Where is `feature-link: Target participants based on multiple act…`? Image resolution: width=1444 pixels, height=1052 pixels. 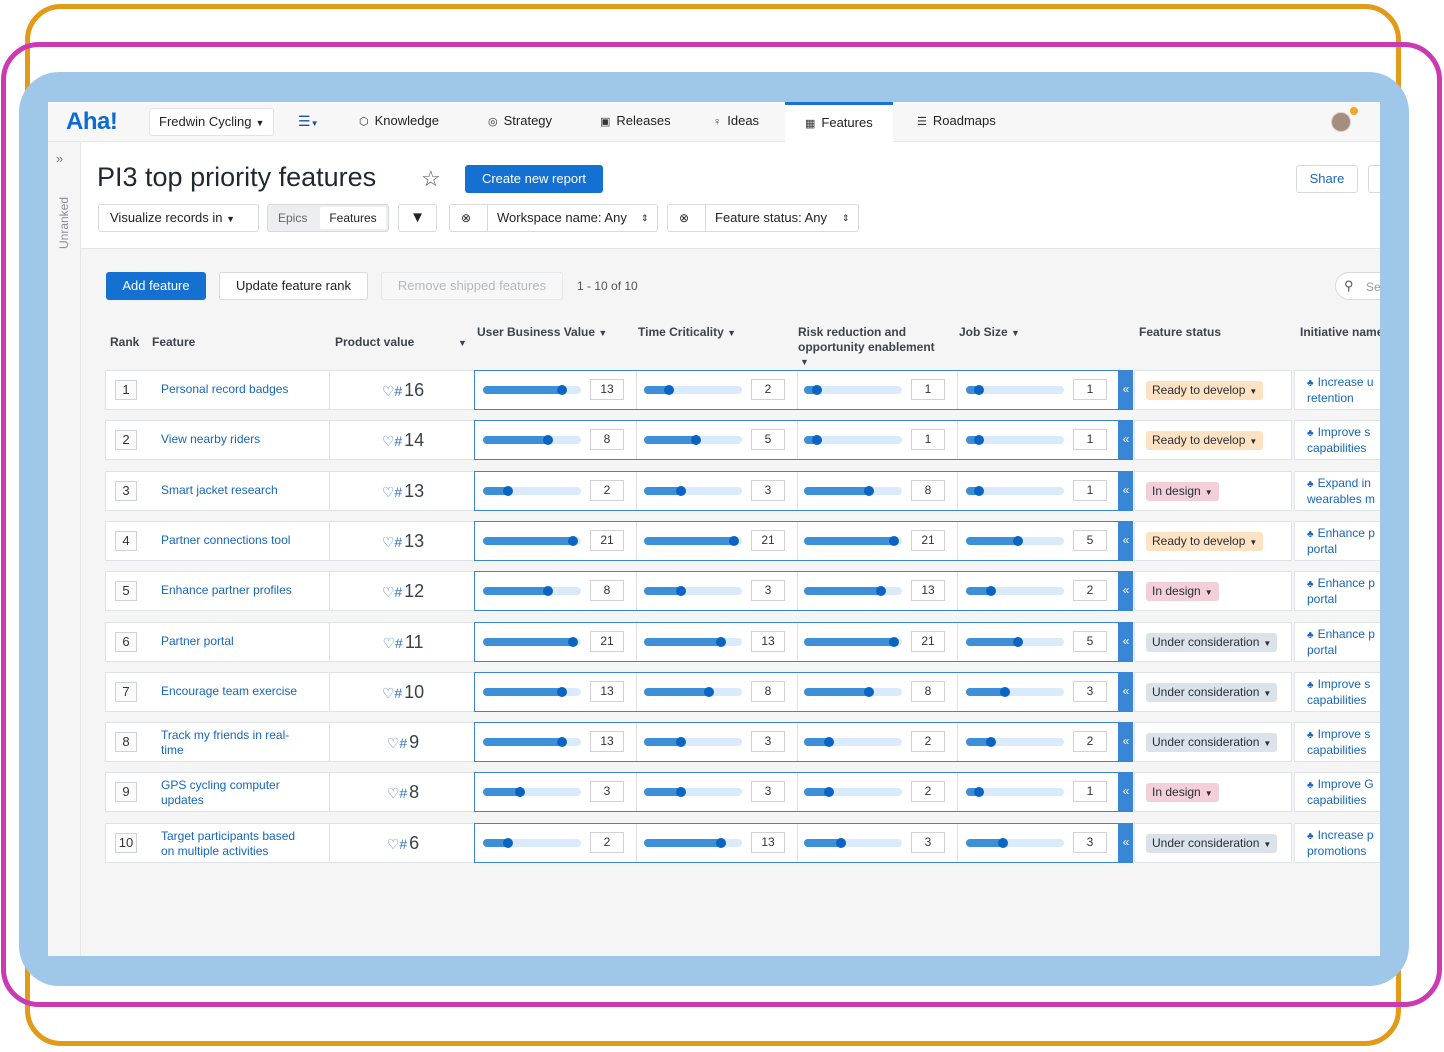
feature-link: Target participants based on multiple act… is located at coordinates (236, 844).